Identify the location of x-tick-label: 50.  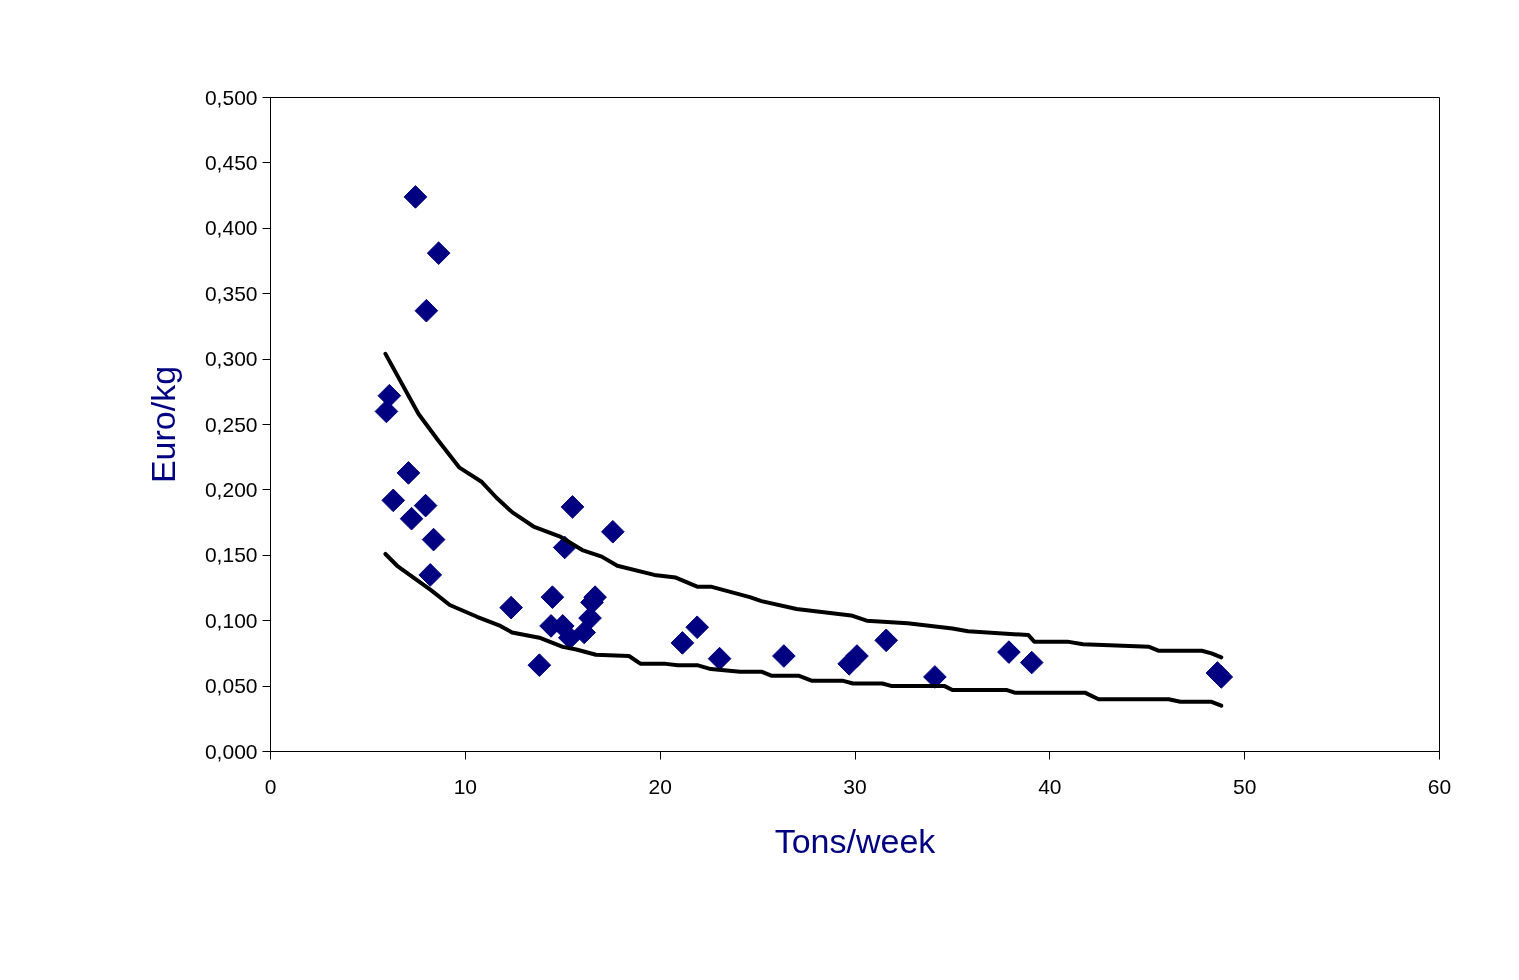
(1244, 786).